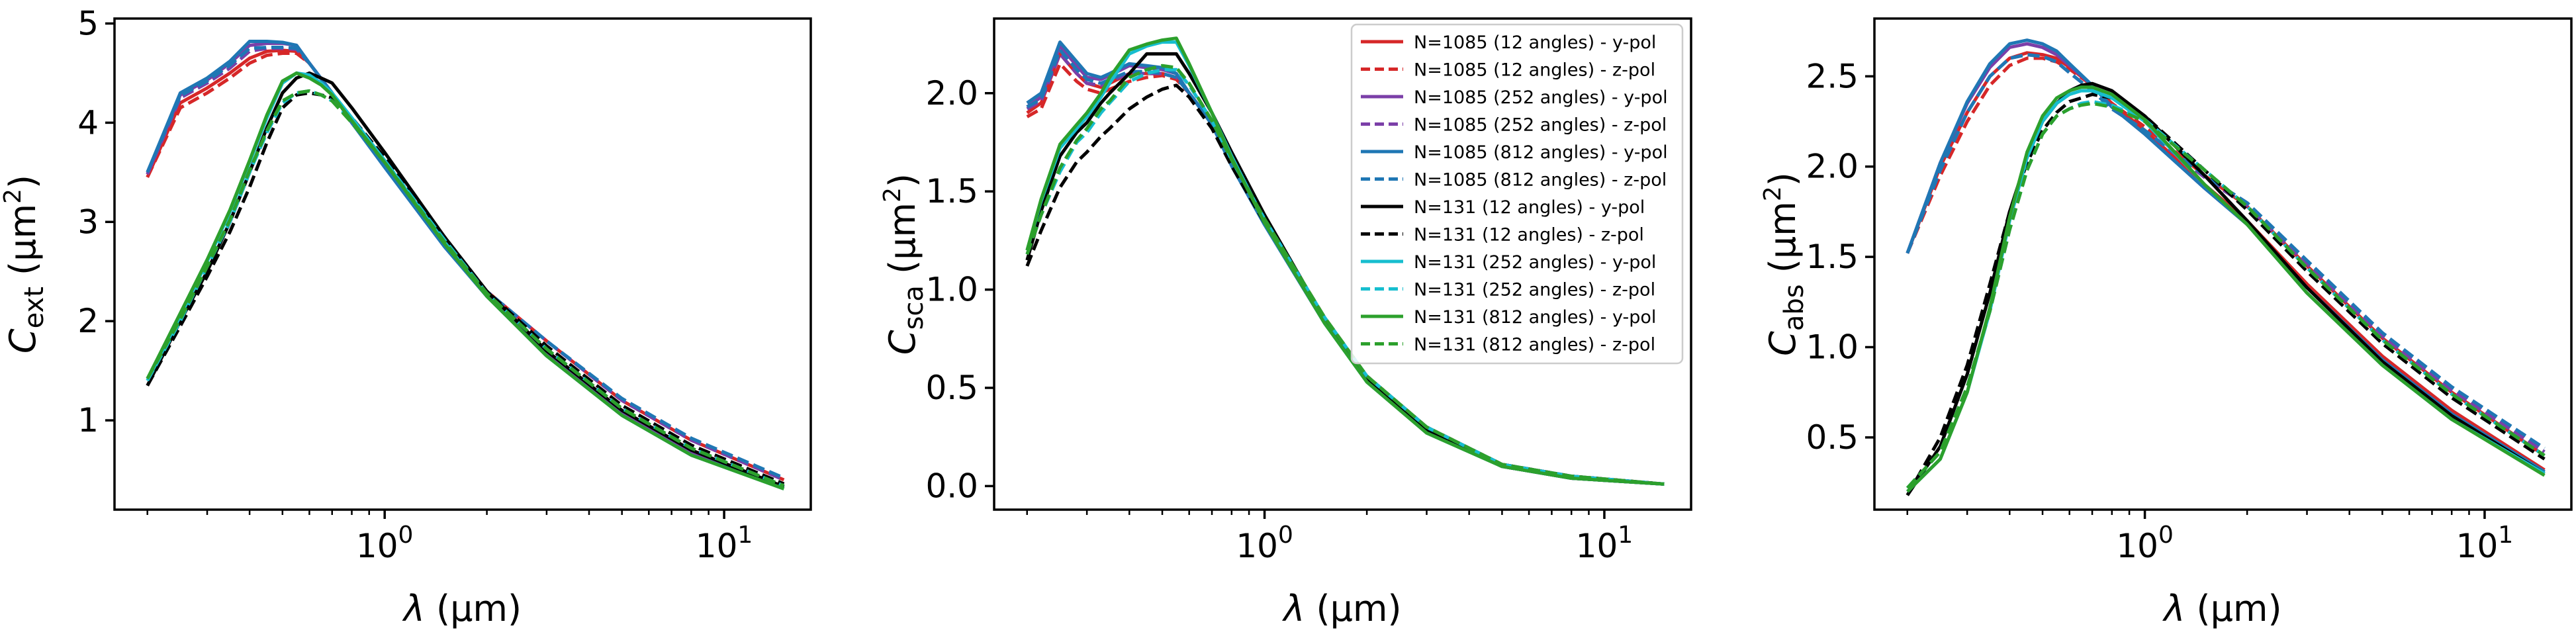 The image size is (2576, 644). What do you see at coordinates (88, 222) in the screenshot?
I see `y-tick-label: 3` at bounding box center [88, 222].